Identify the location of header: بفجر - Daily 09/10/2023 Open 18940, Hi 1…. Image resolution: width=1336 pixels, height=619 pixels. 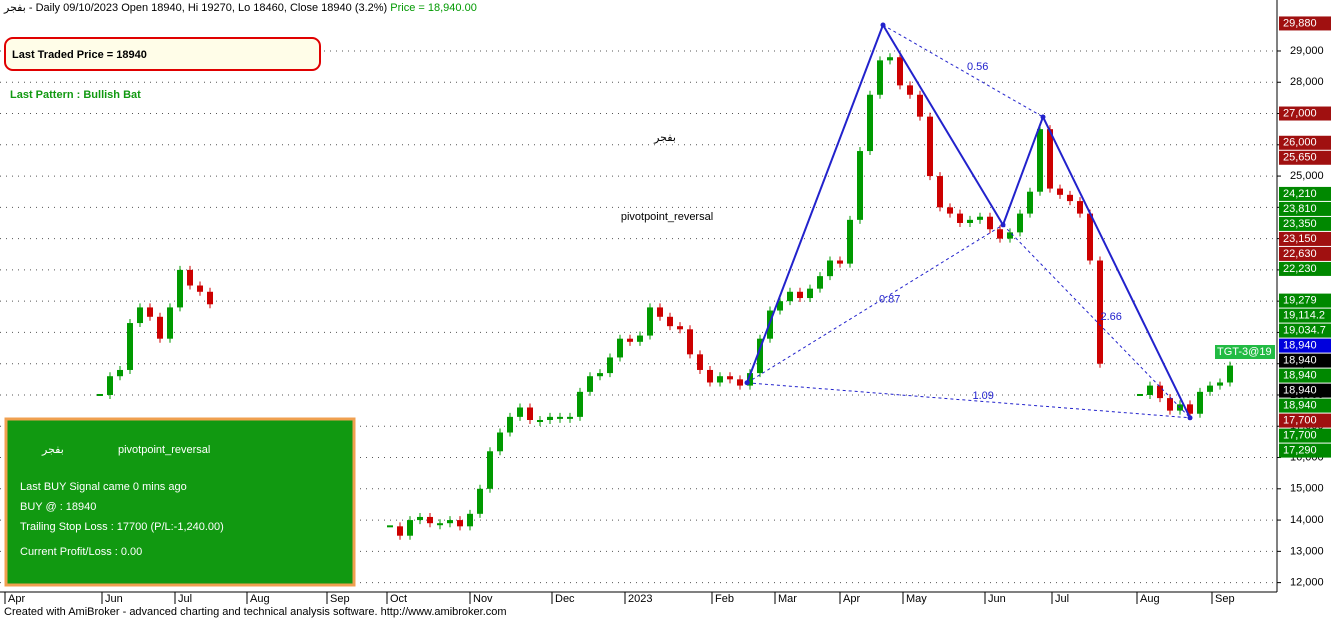
(240, 8).